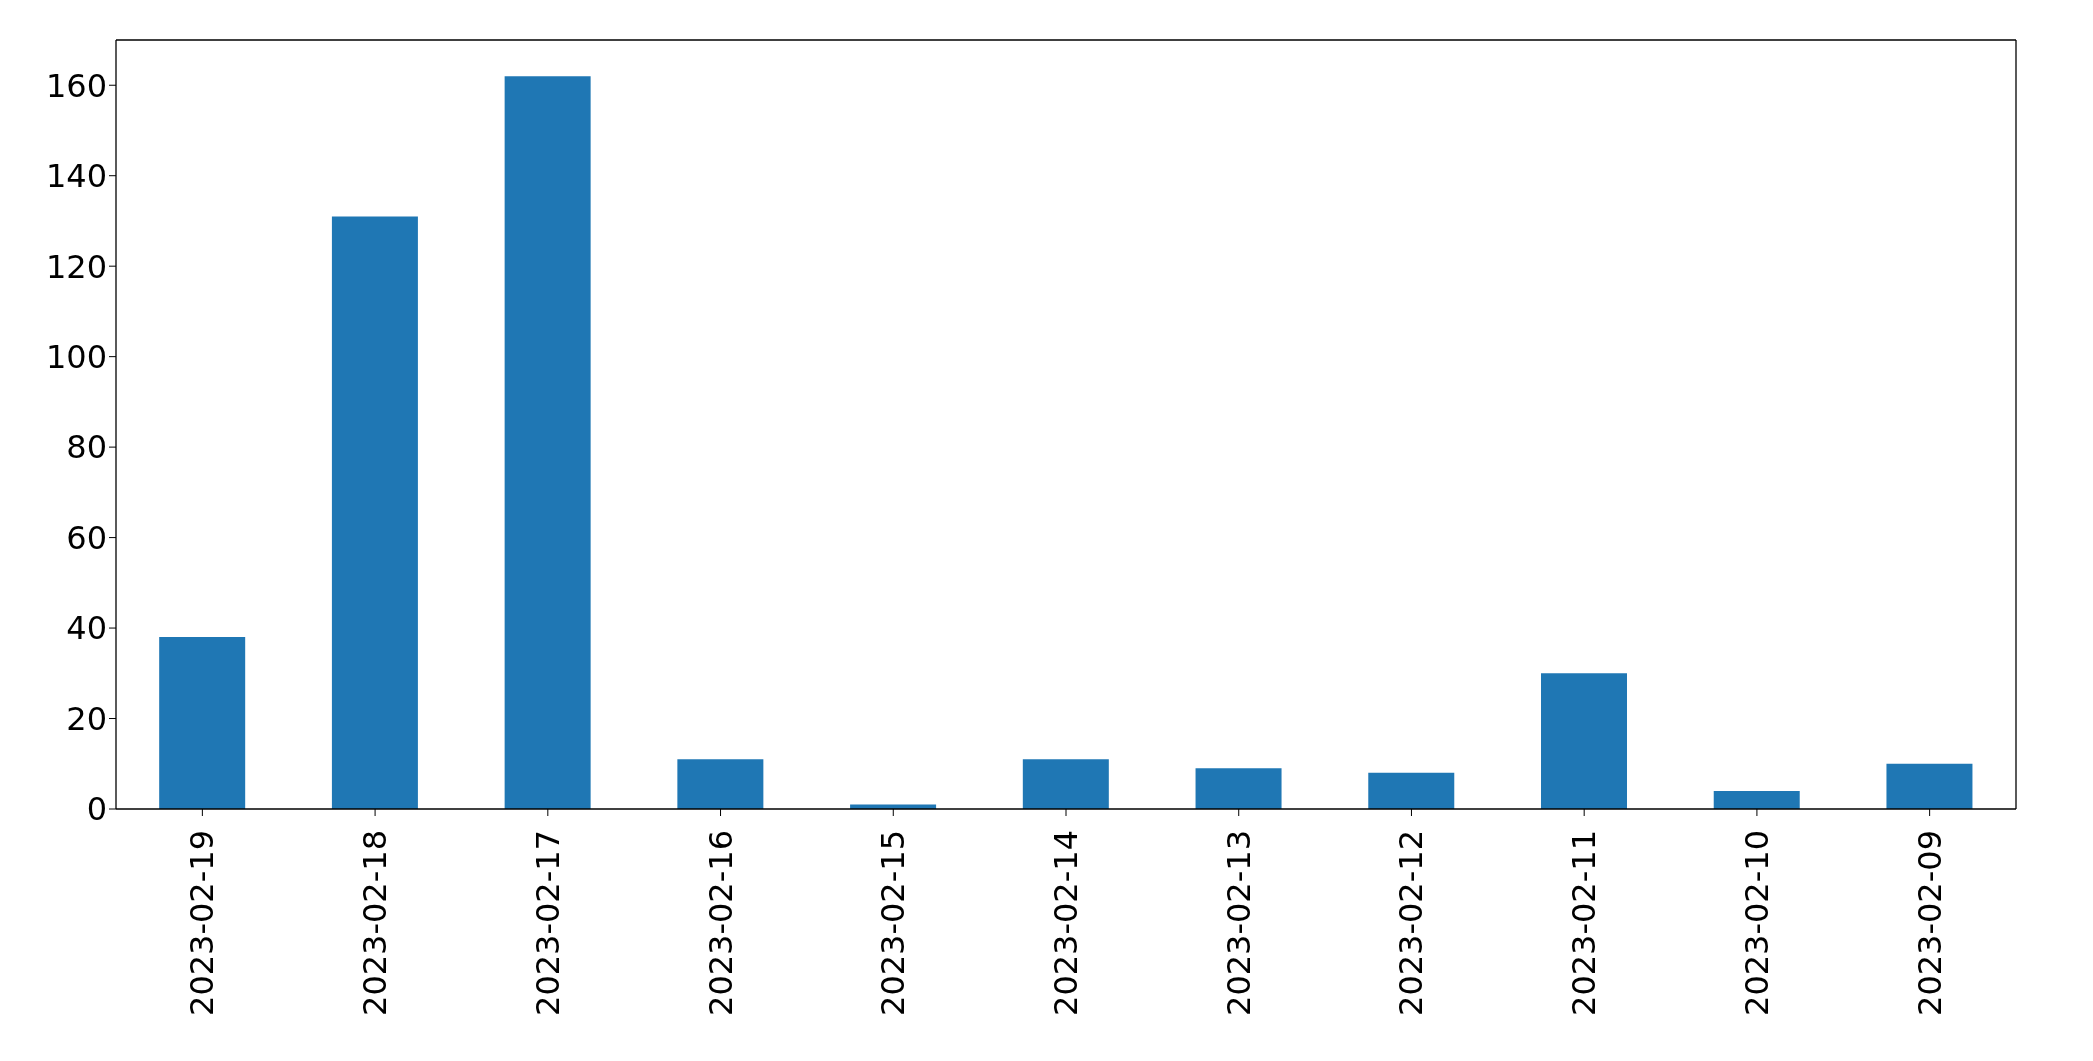 The height and width of the screenshot is (1061, 2093). Describe the element at coordinates (1756, 923) in the screenshot. I see `x-tick-label: 2023-02-10` at that location.